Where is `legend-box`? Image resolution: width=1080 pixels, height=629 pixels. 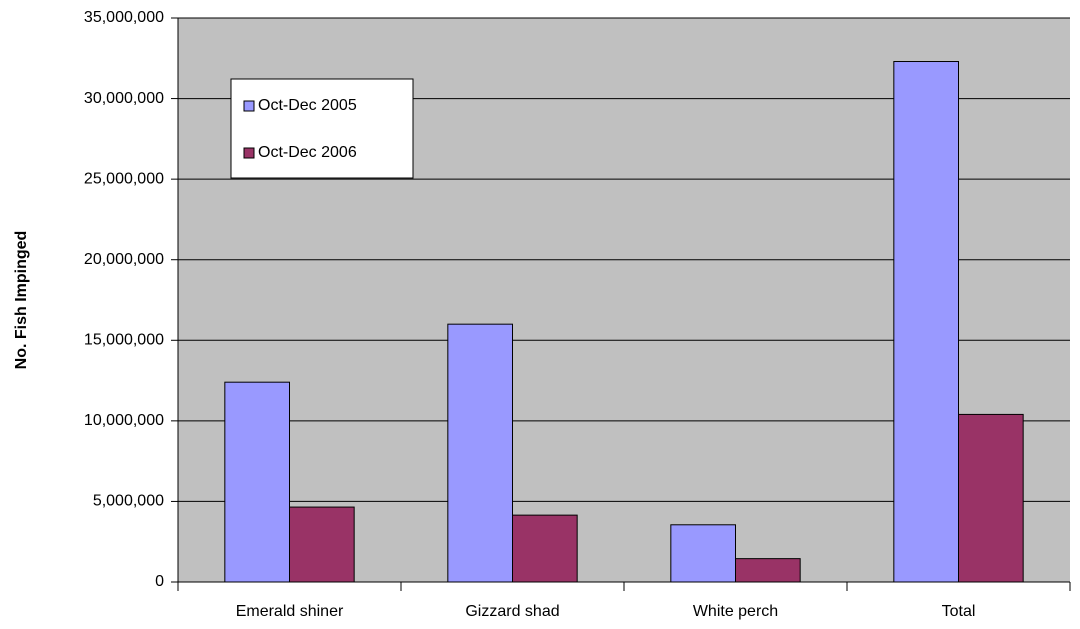
legend-box is located at coordinates (322, 128).